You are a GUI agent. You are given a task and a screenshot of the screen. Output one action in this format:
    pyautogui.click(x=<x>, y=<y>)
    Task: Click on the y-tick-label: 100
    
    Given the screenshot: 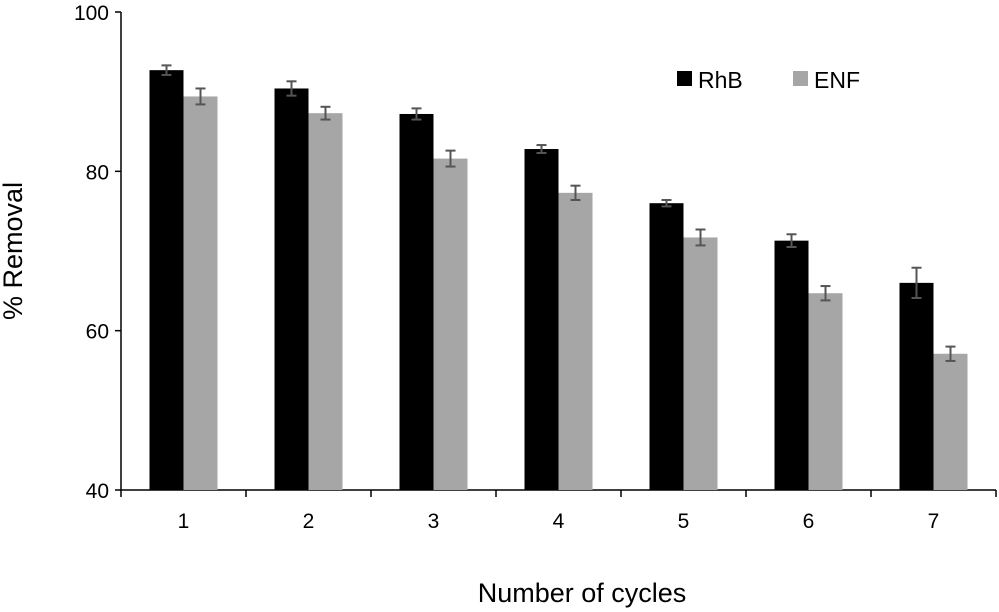 What is the action you would take?
    pyautogui.click(x=91, y=13)
    